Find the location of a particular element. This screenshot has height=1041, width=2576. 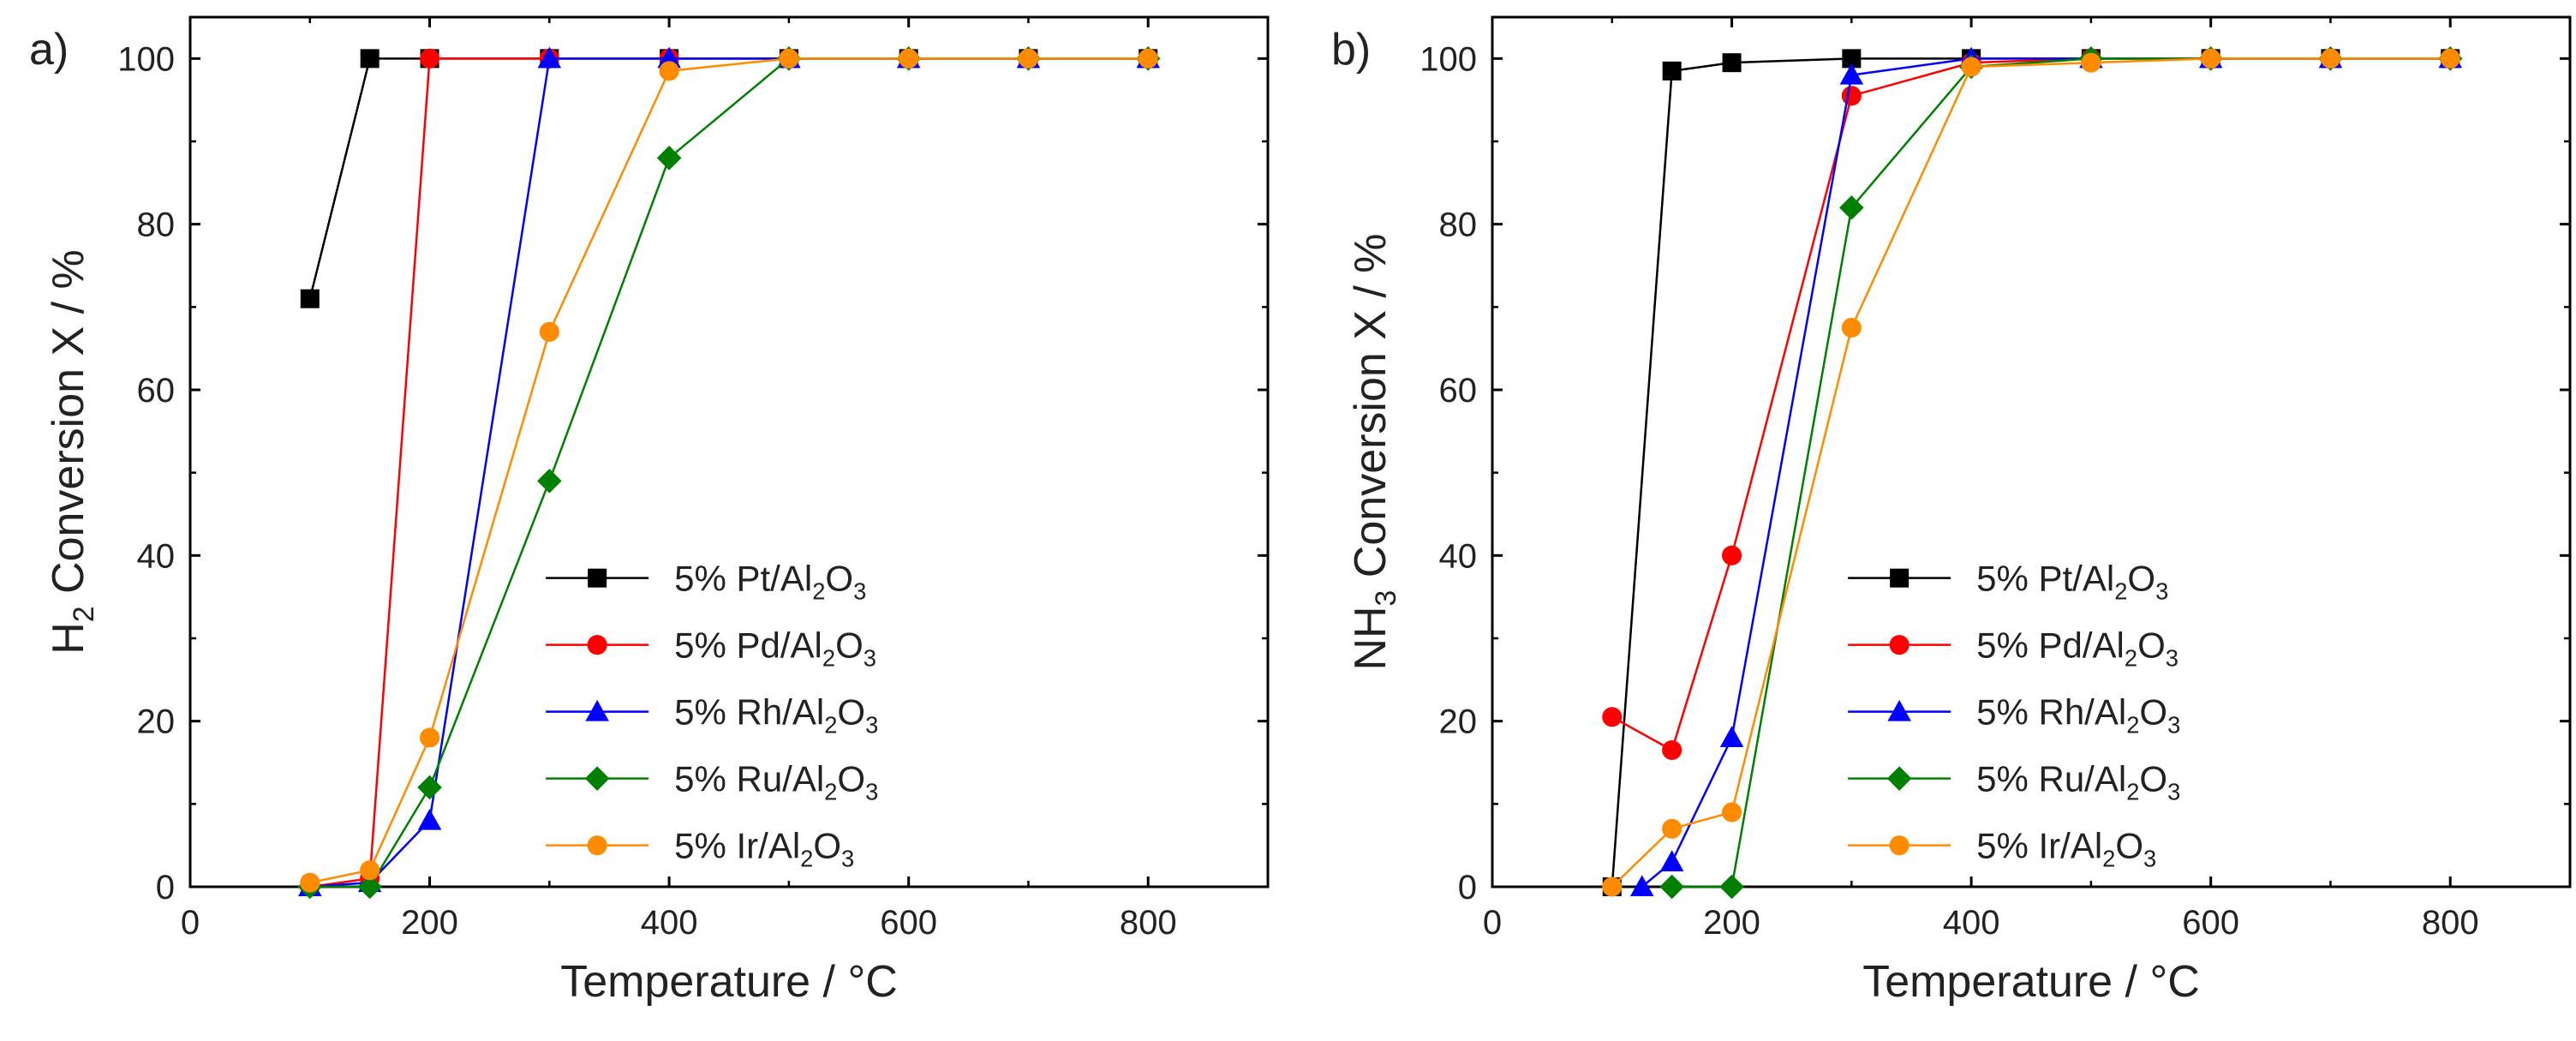

panel-b-xtick-label: 600 is located at coordinates (2210, 923).